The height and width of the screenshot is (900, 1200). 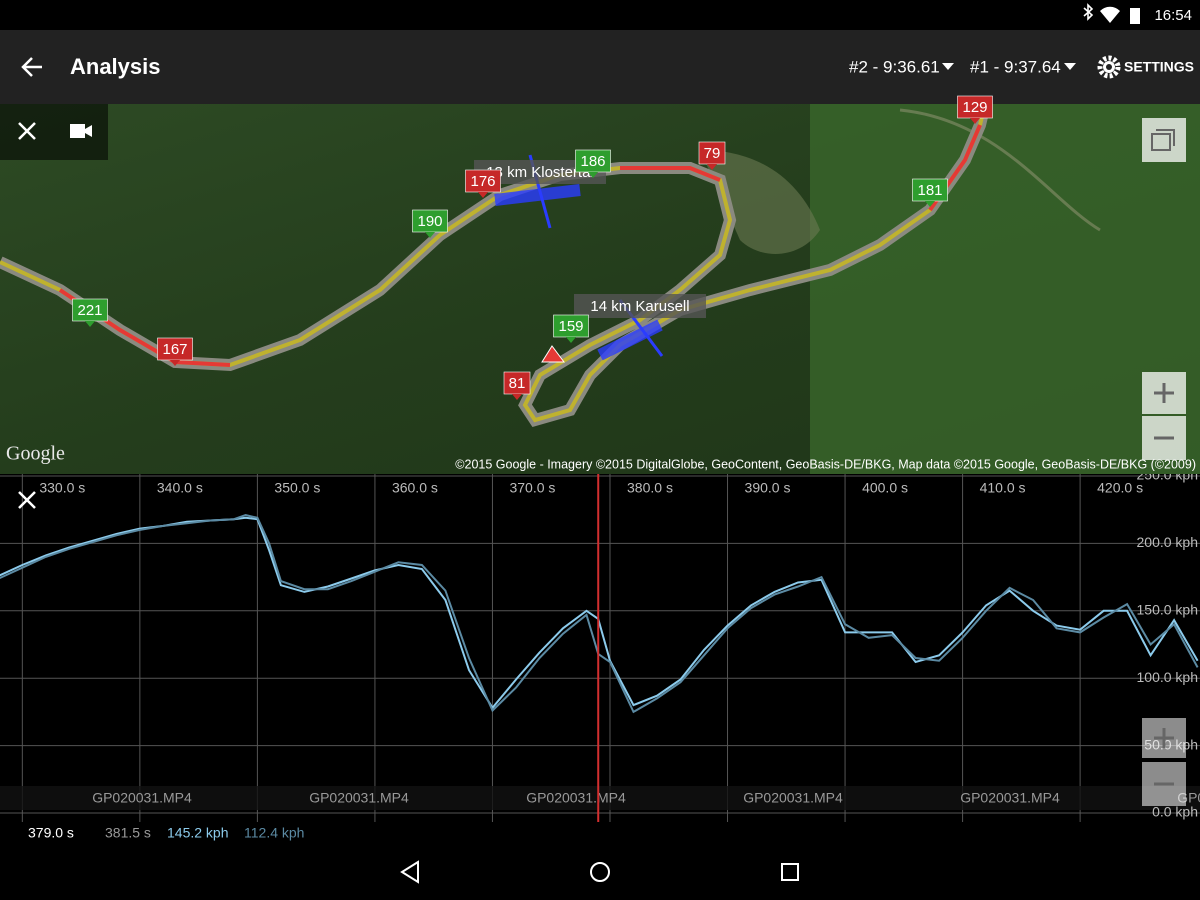 I want to click on x-tick-label: 400.0 s, so click(x=885, y=488).